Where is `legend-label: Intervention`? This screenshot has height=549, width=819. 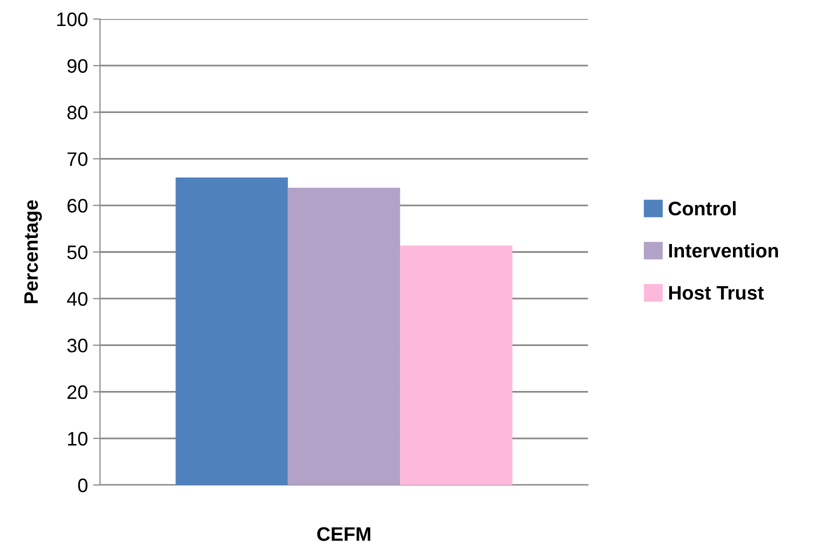
legend-label: Intervention is located at coordinates (723, 250).